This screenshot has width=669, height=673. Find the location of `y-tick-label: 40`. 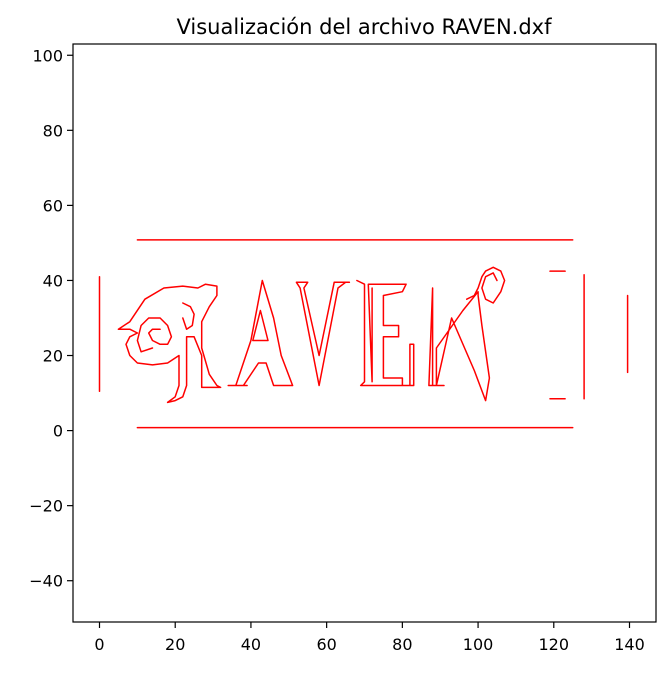

y-tick-label: 40 is located at coordinates (53, 280).